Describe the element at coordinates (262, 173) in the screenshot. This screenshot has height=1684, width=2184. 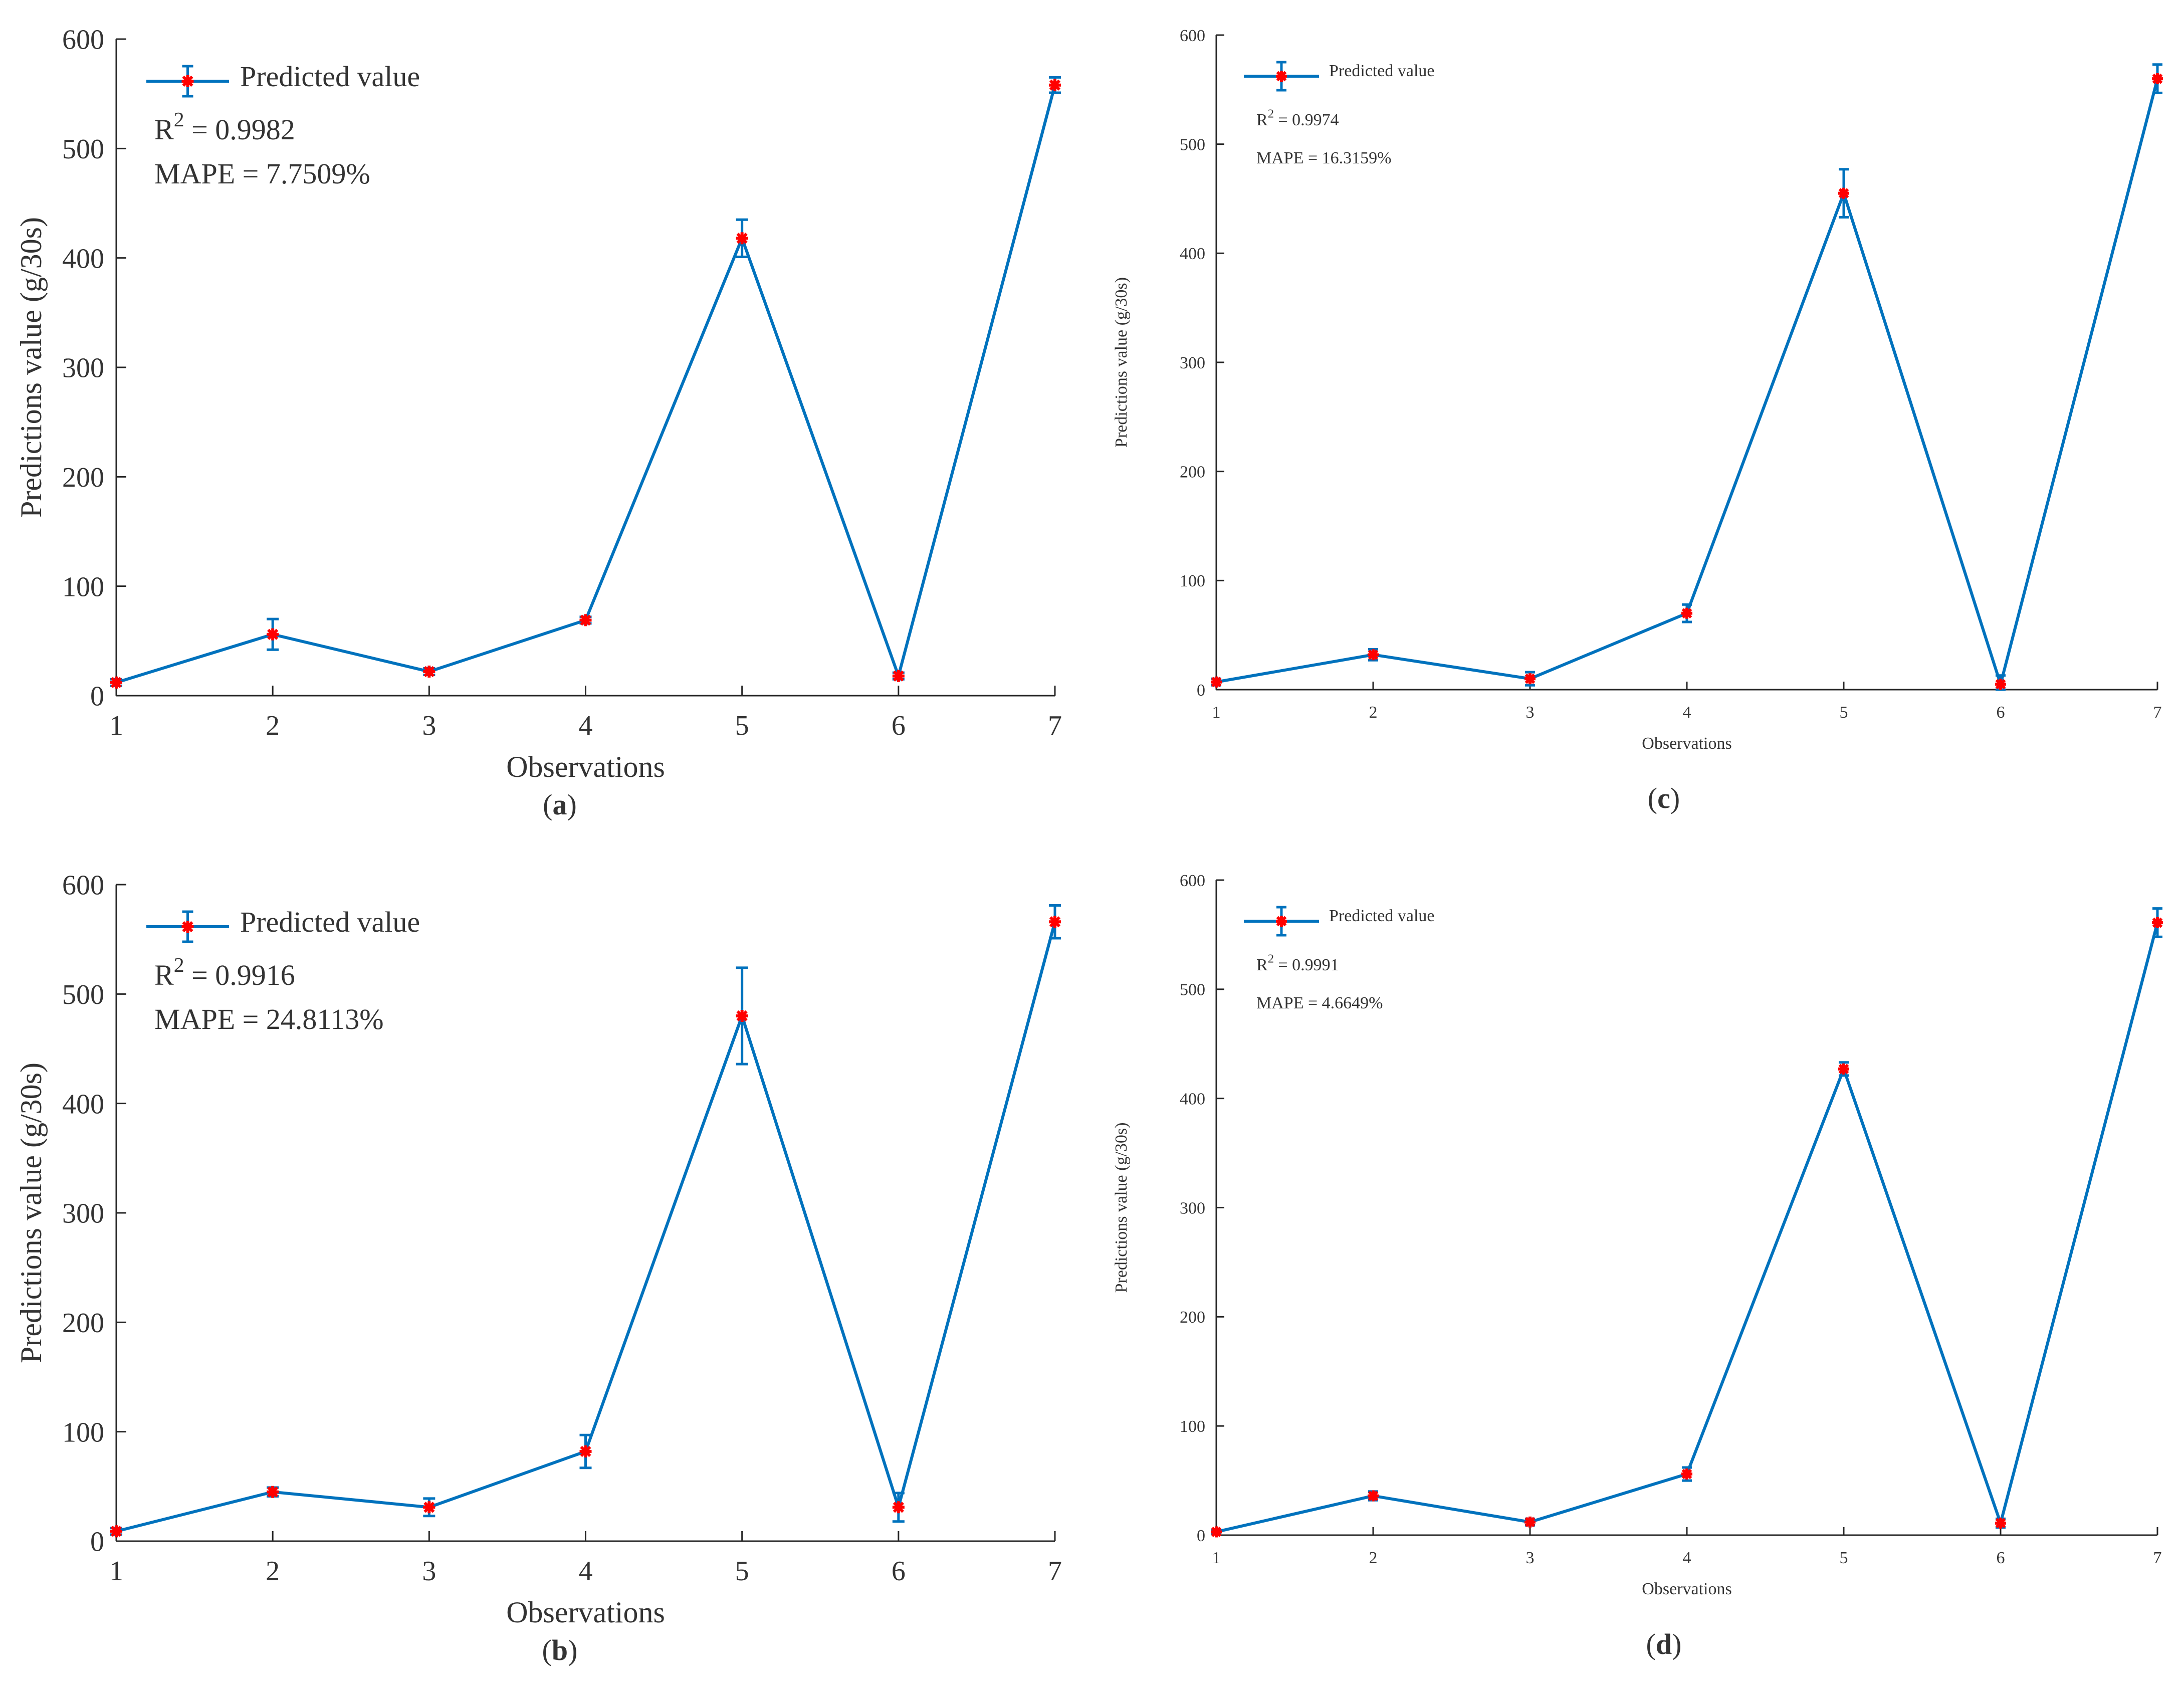
I see `mape-annotation: MAPE = 7.7509%` at that location.